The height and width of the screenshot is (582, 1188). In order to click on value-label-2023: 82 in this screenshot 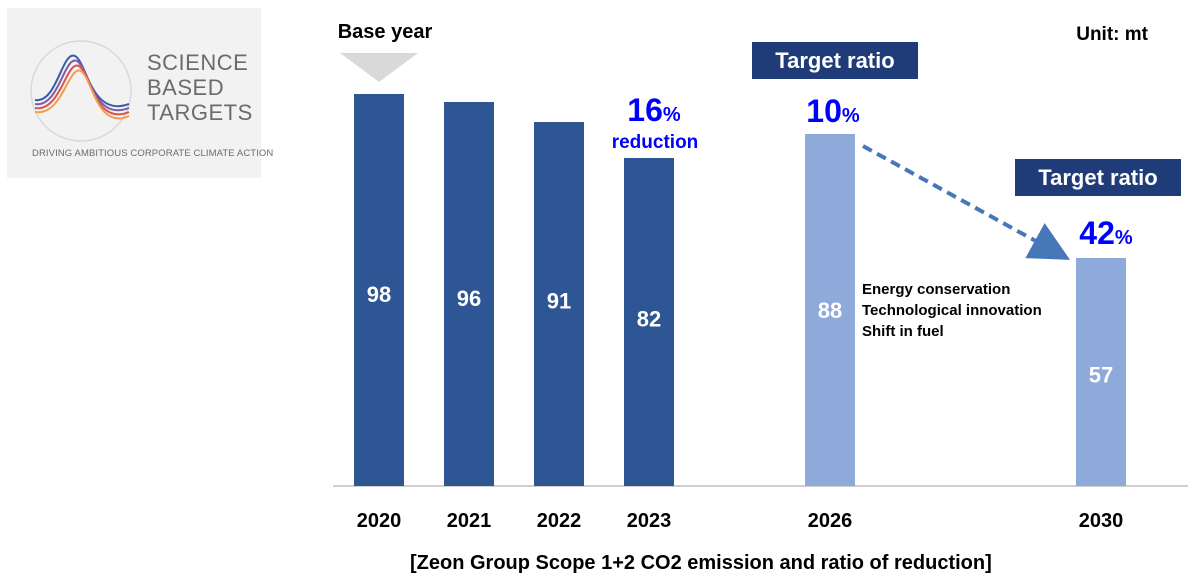, I will do `click(649, 319)`.